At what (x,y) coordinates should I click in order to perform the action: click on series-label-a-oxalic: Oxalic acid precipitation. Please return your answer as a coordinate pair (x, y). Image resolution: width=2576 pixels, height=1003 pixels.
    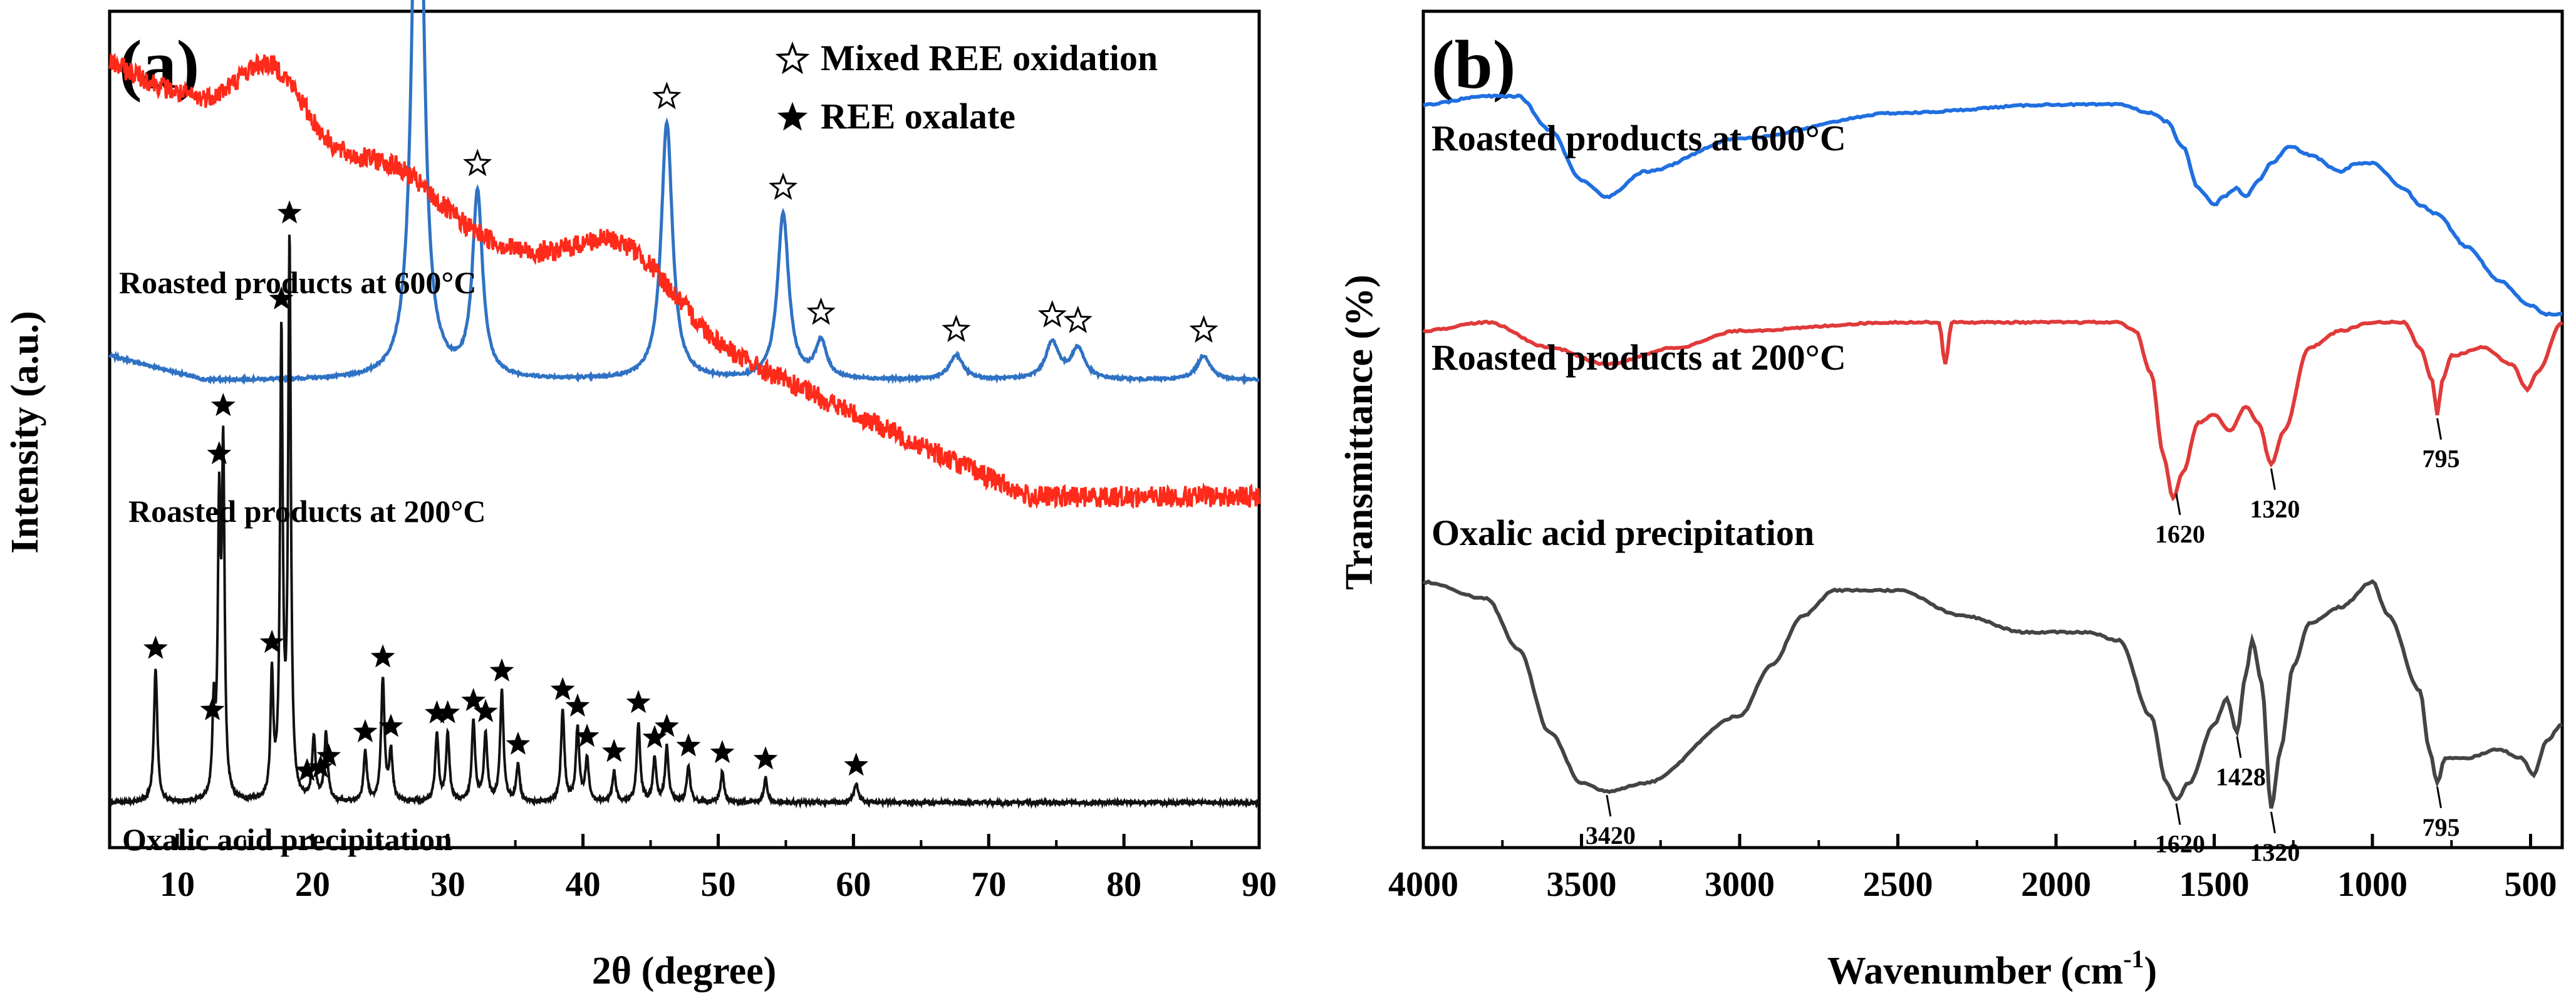
    Looking at the image, I should click on (287, 839).